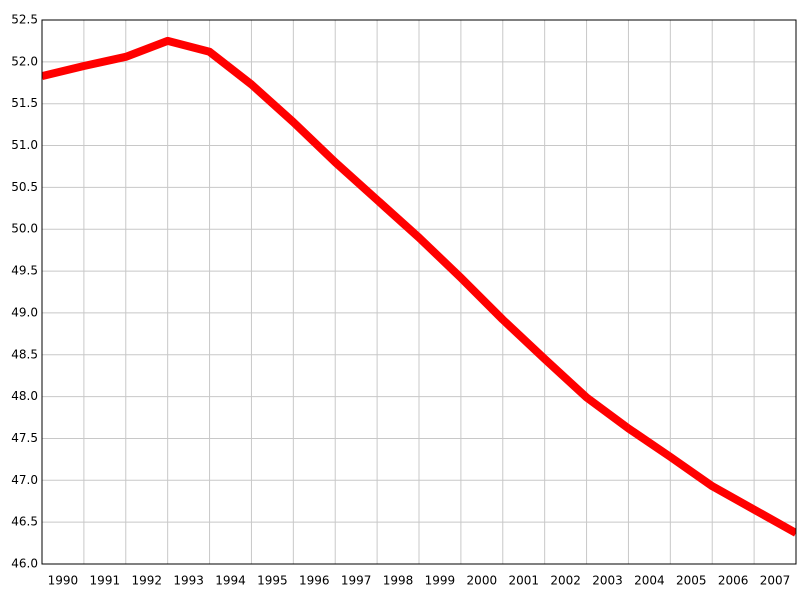 The image size is (800, 594). I want to click on y-tick-label: 46.0, so click(24, 564).